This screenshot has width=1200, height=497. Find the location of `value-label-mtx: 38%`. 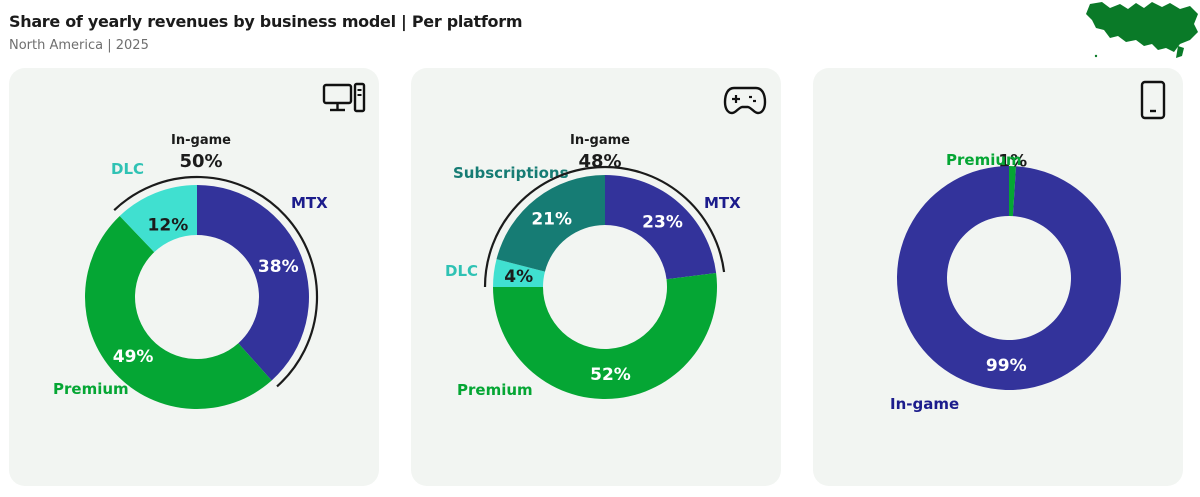

value-label-mtx: 38% is located at coordinates (278, 267).